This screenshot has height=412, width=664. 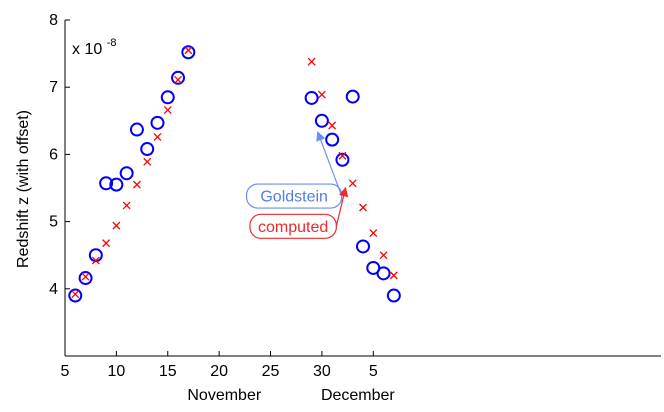 What do you see at coordinates (116, 371) in the screenshot?
I see `x-tick-label: 10` at bounding box center [116, 371].